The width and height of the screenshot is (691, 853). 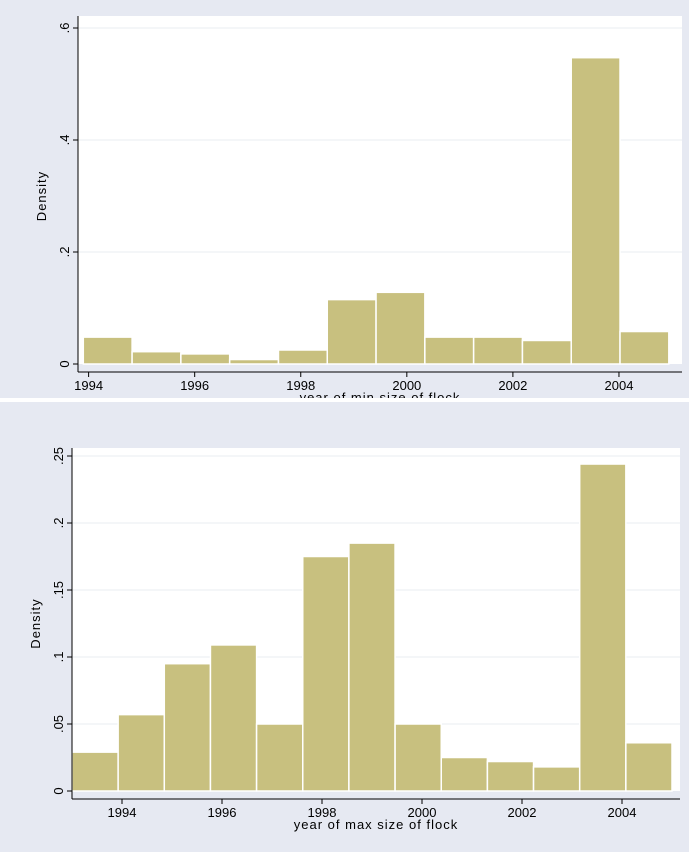 I want to click on y-tick-label: .05, so click(x=58, y=724).